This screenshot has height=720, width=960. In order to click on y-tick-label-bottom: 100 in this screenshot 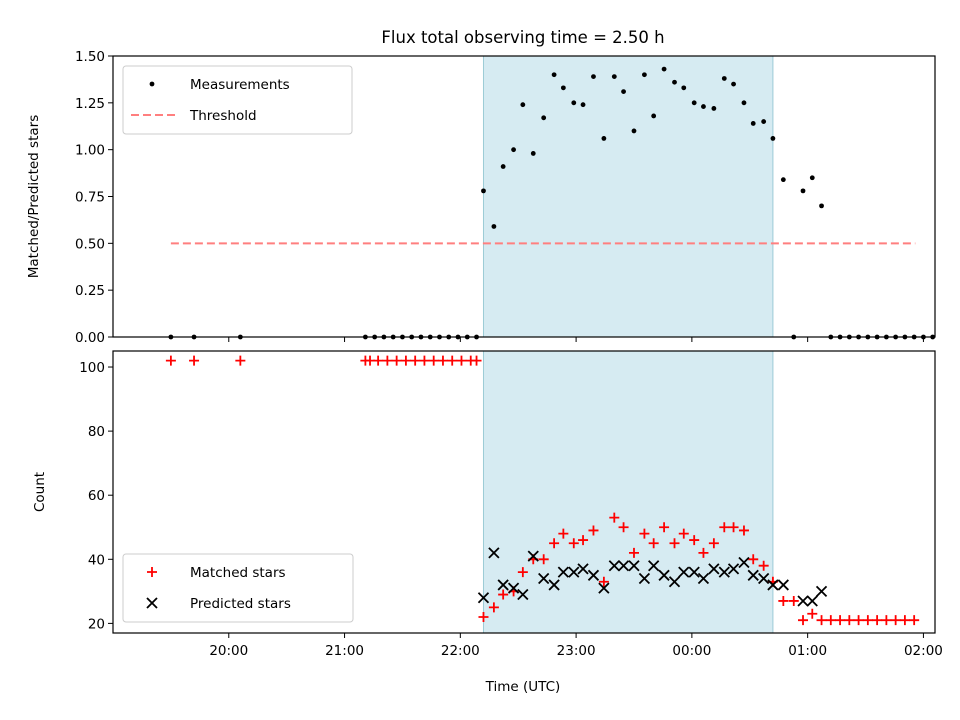, I will do `click(92, 368)`.